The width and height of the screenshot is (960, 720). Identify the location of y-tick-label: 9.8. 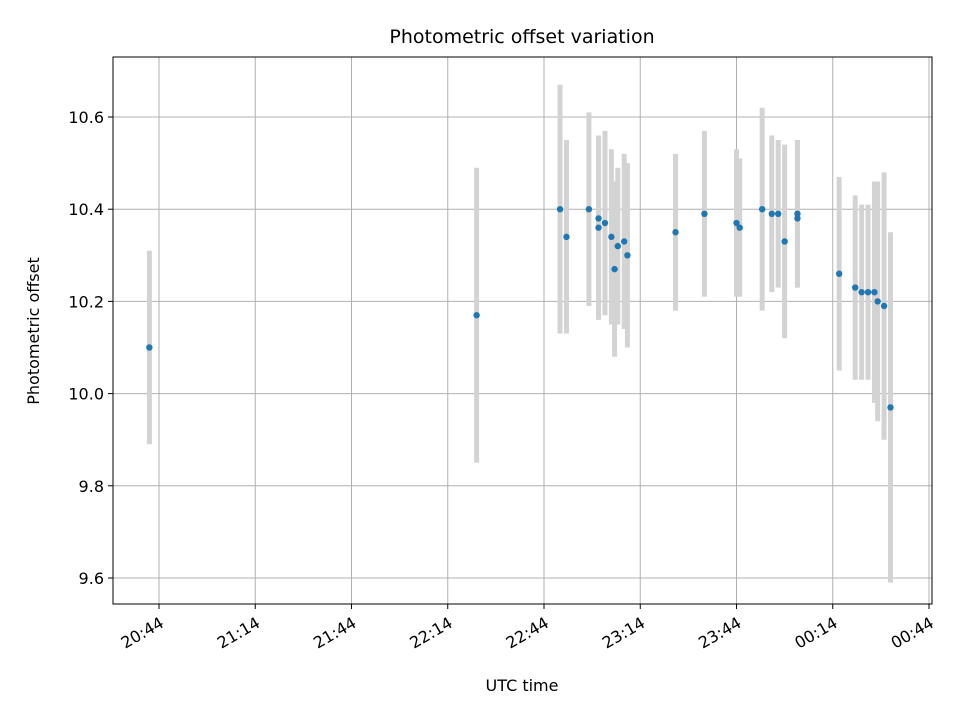
(91, 486).